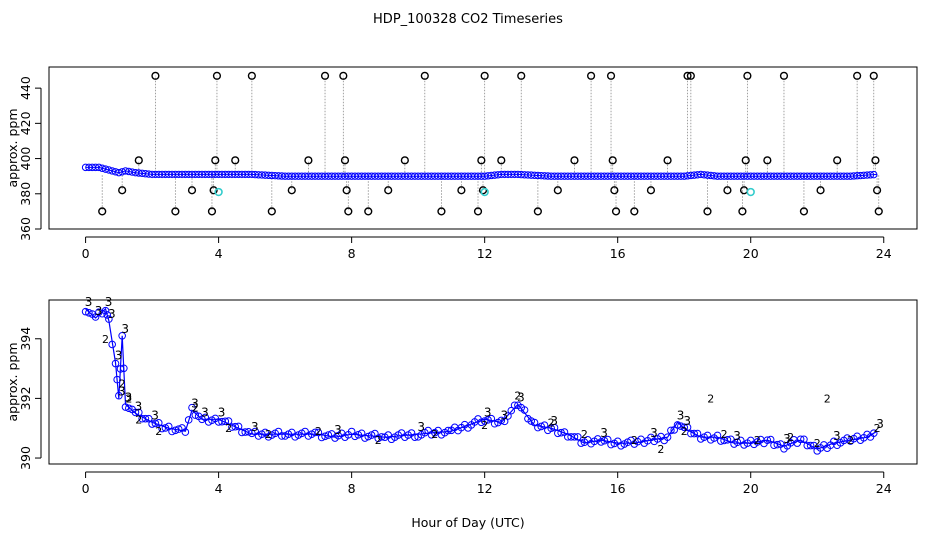  What do you see at coordinates (467, 522) in the screenshot?
I see `x-axis-label: Hour of Day (UTC)` at bounding box center [467, 522].